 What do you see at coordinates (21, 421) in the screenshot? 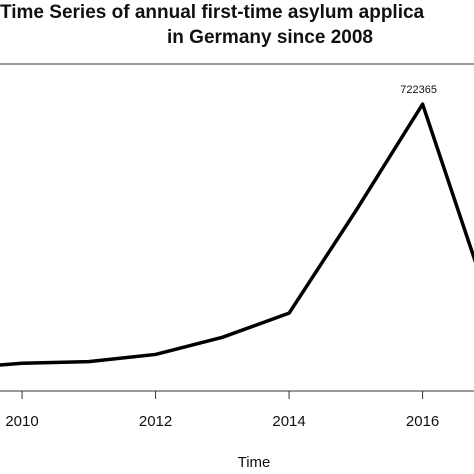
I see `x-tick-label: 2010` at bounding box center [21, 421].